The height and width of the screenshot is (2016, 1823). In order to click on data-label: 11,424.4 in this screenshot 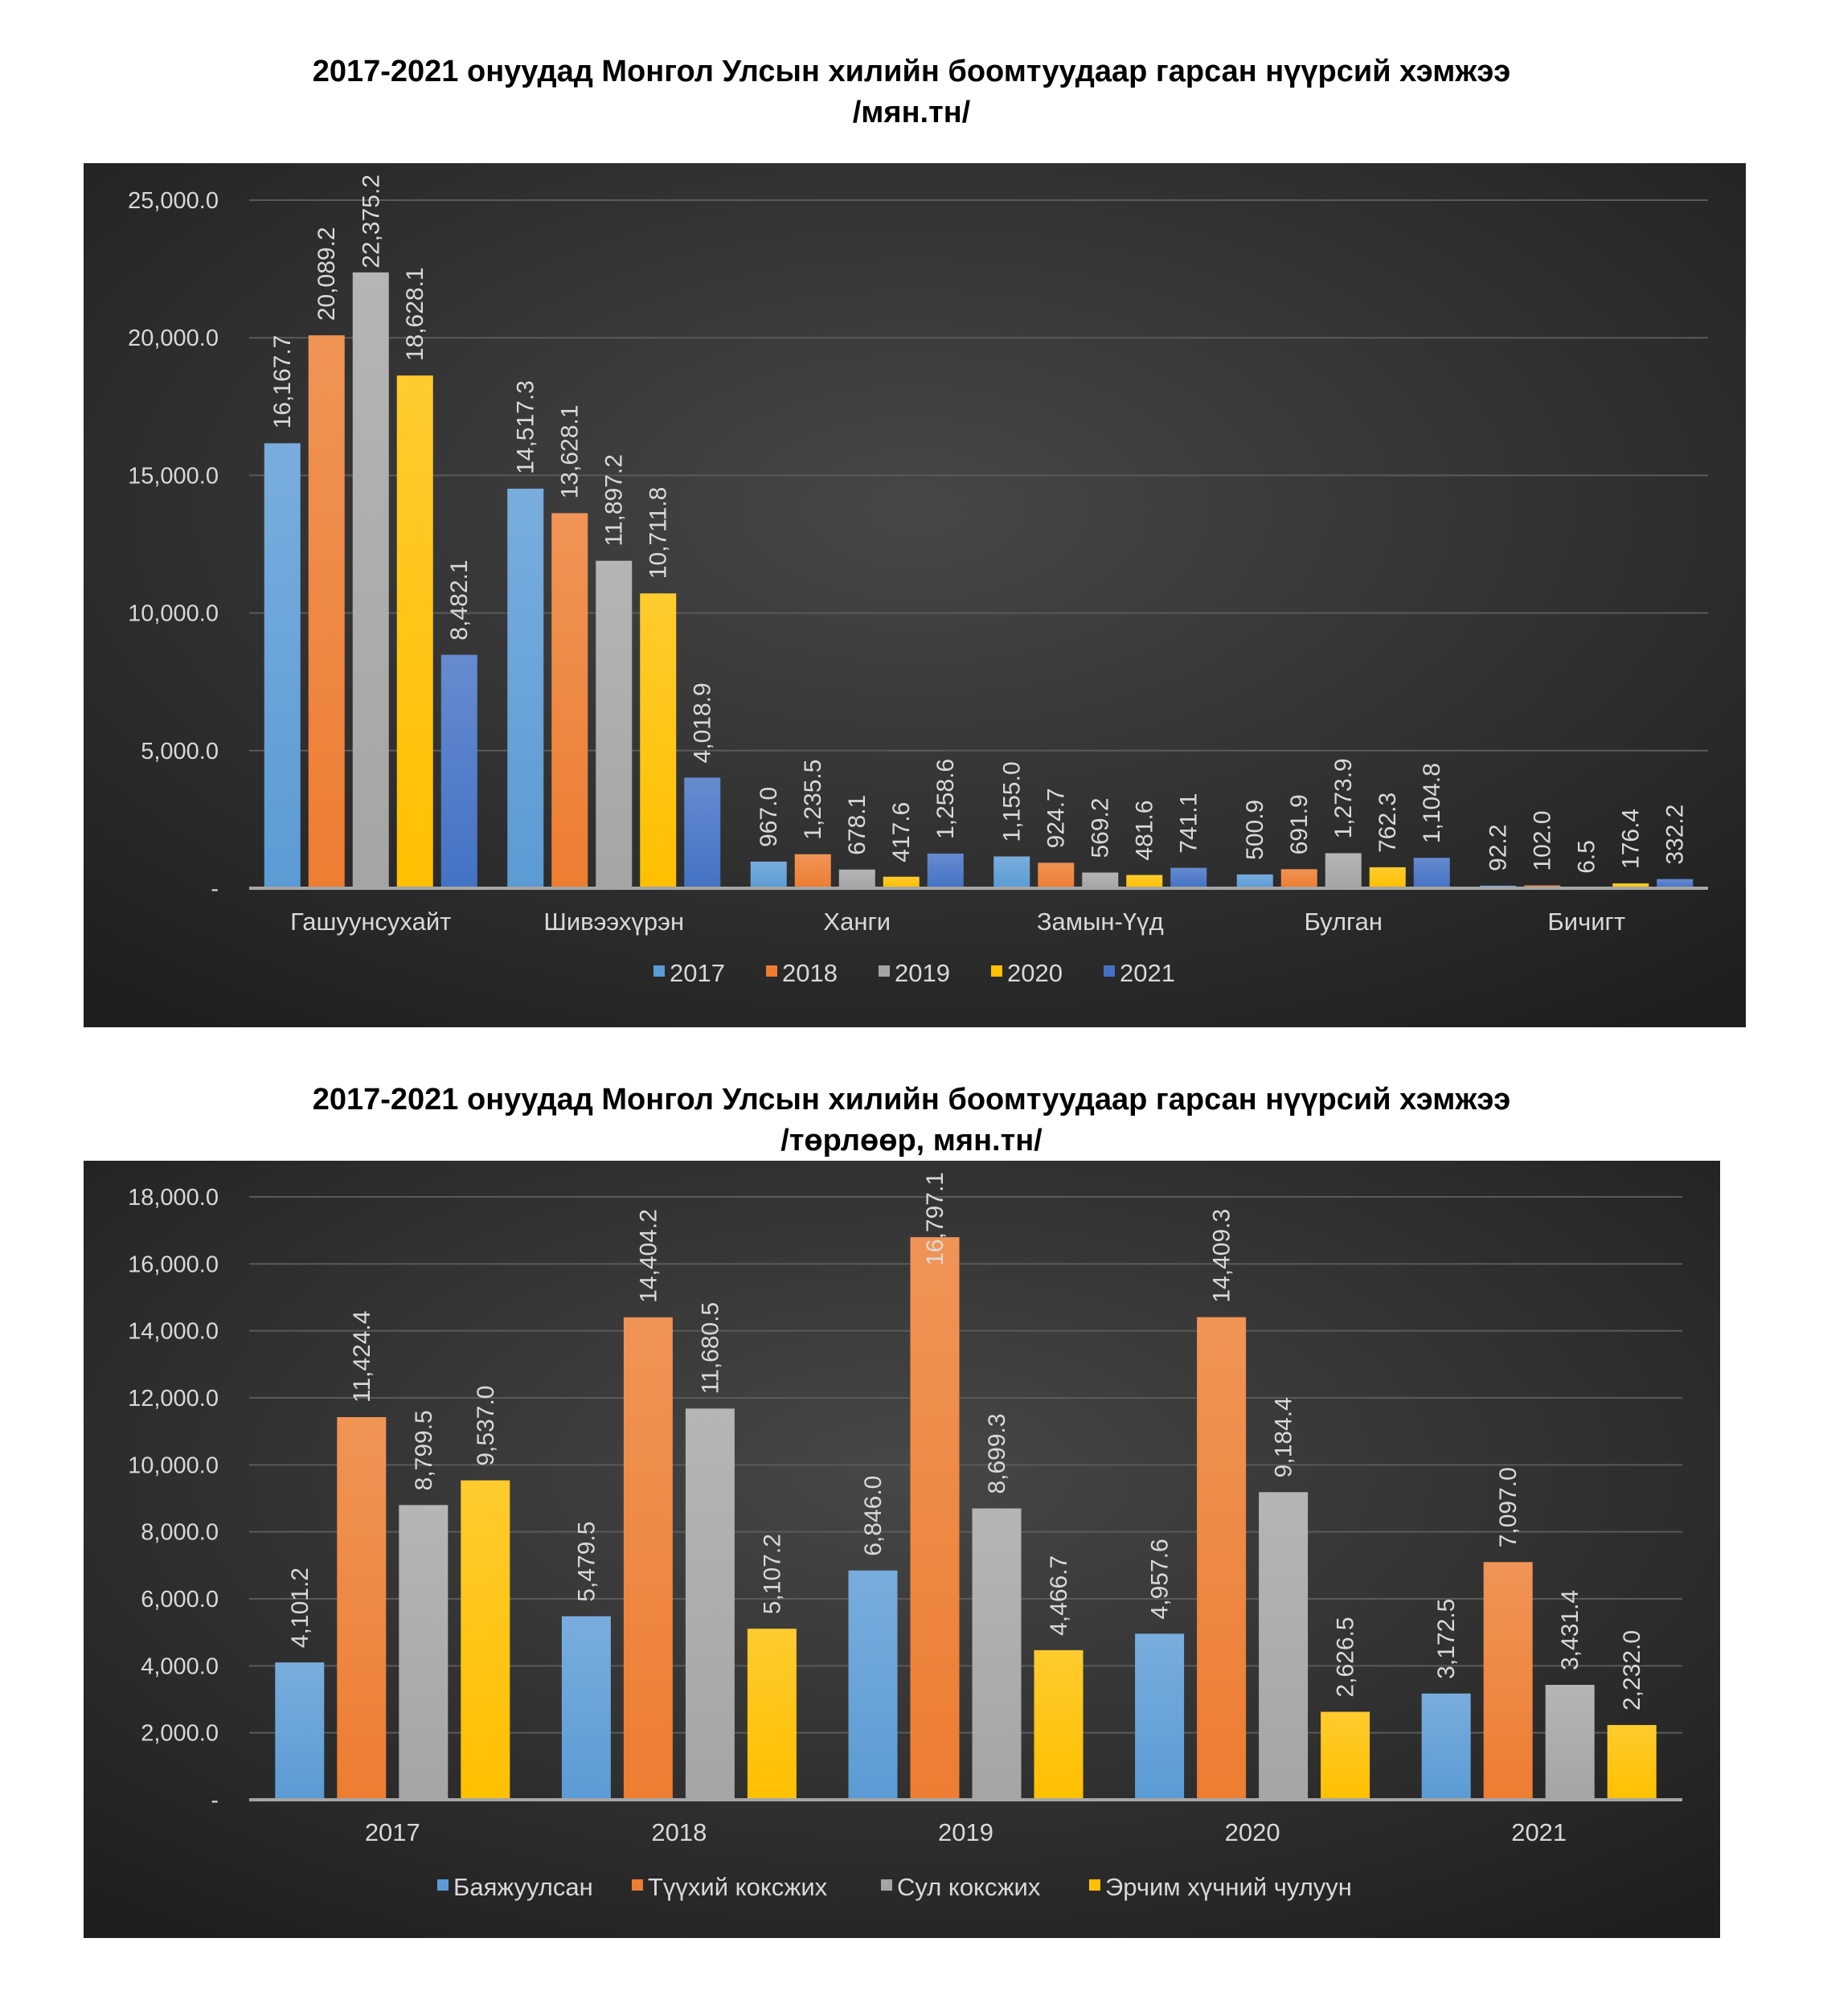, I will do `click(362, 1356)`.